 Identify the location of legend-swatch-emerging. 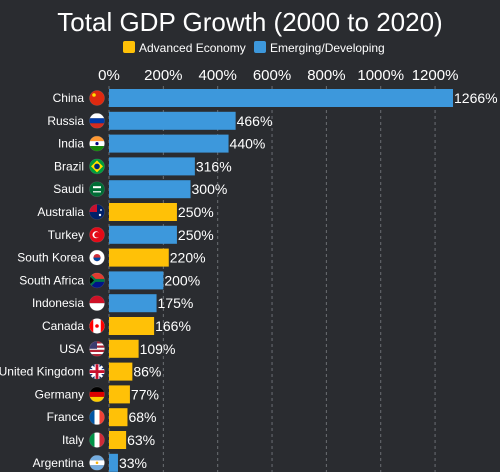
(260, 47).